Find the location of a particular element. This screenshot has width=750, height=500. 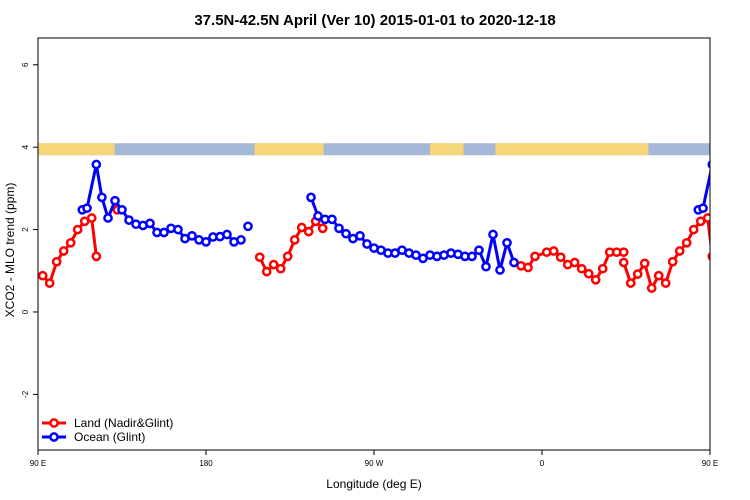

x-tick-label: 180 is located at coordinates (206, 463).